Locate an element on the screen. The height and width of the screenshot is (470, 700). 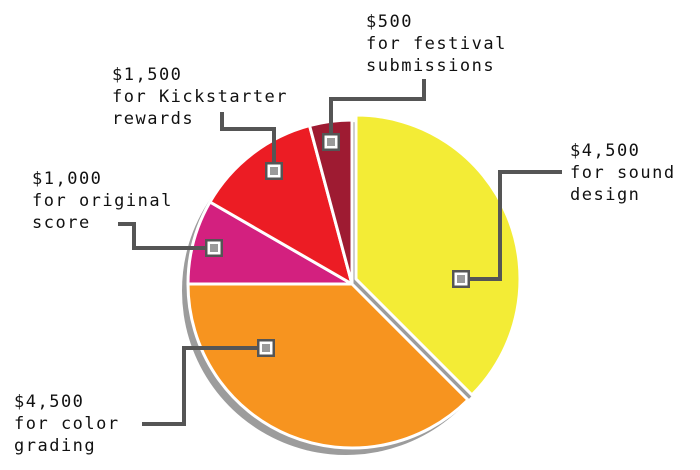
slice-label-line1: for festival is located at coordinates (436, 44).